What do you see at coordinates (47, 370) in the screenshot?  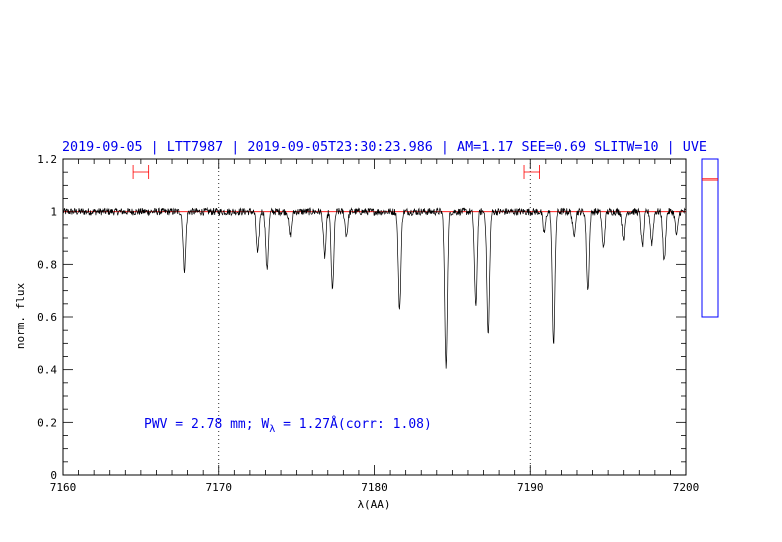 I see `y-tick-label: 0.4` at bounding box center [47, 370].